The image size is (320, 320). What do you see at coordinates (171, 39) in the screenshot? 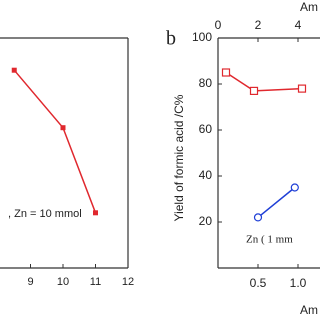
I see `panel-label: b` at bounding box center [171, 39].